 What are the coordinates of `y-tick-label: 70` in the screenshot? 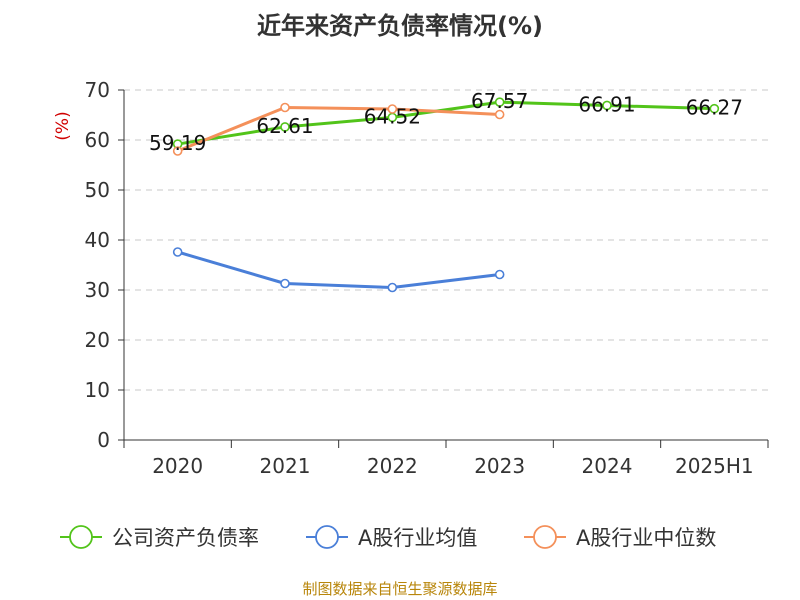 It's located at (97, 90).